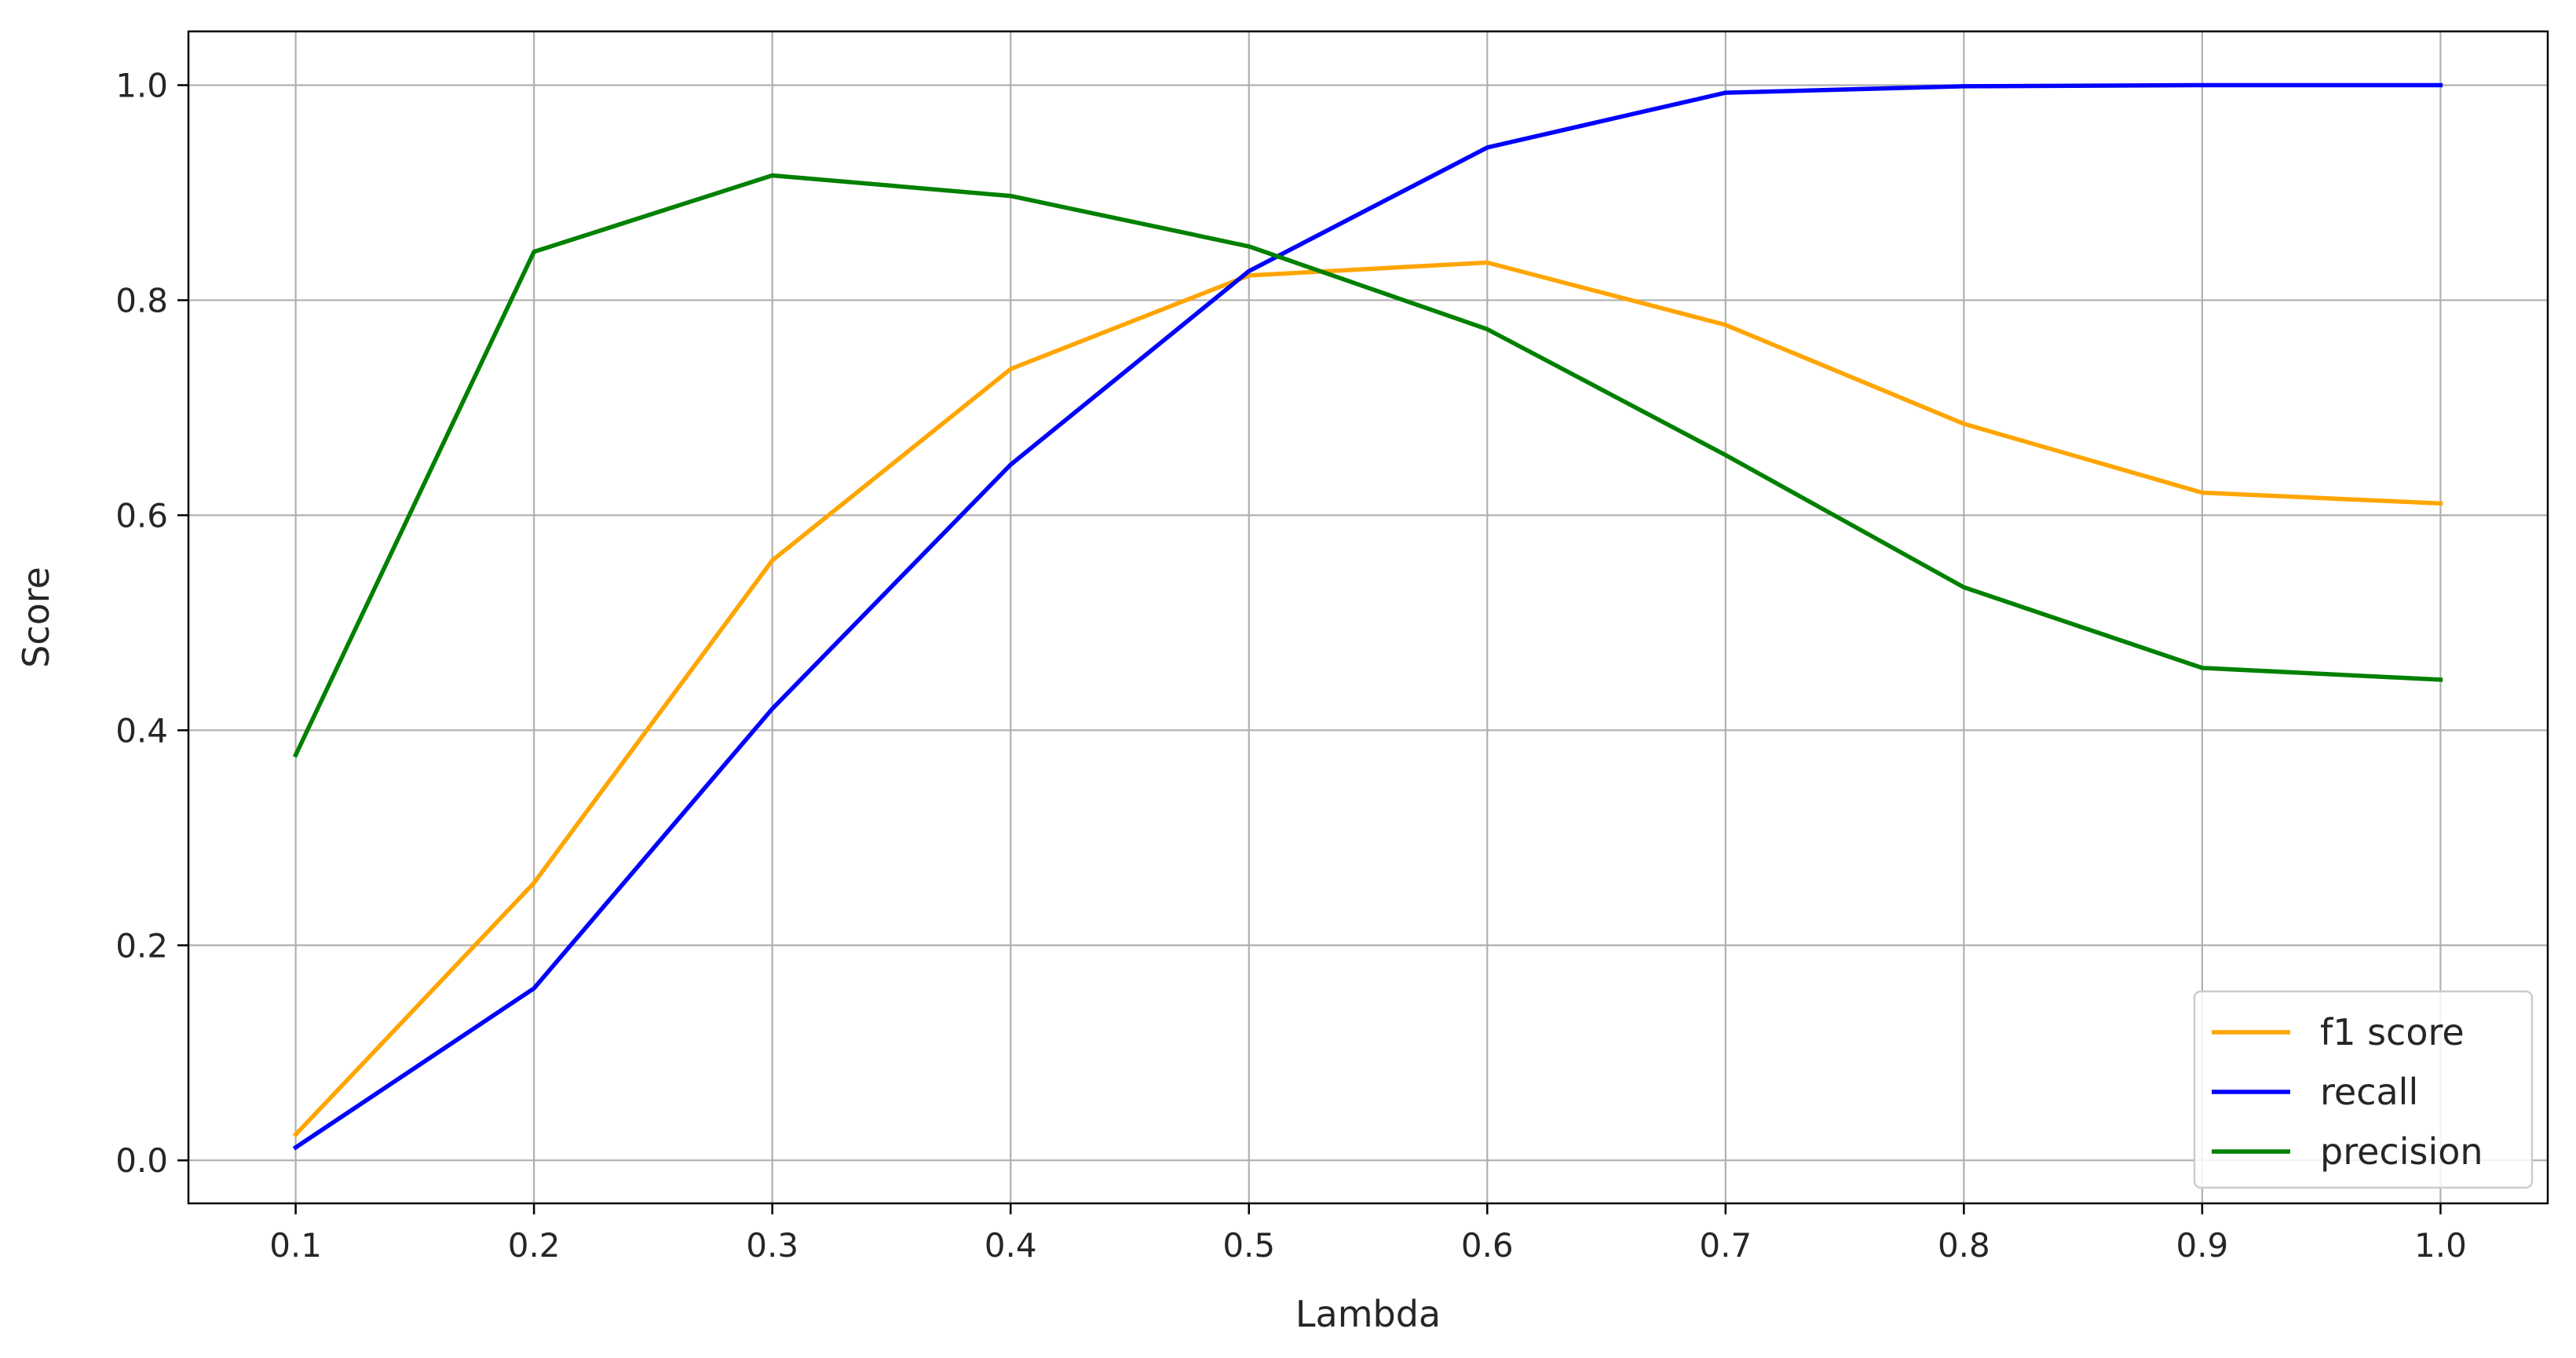  I want to click on y-tick-label: 0.4, so click(141, 730).